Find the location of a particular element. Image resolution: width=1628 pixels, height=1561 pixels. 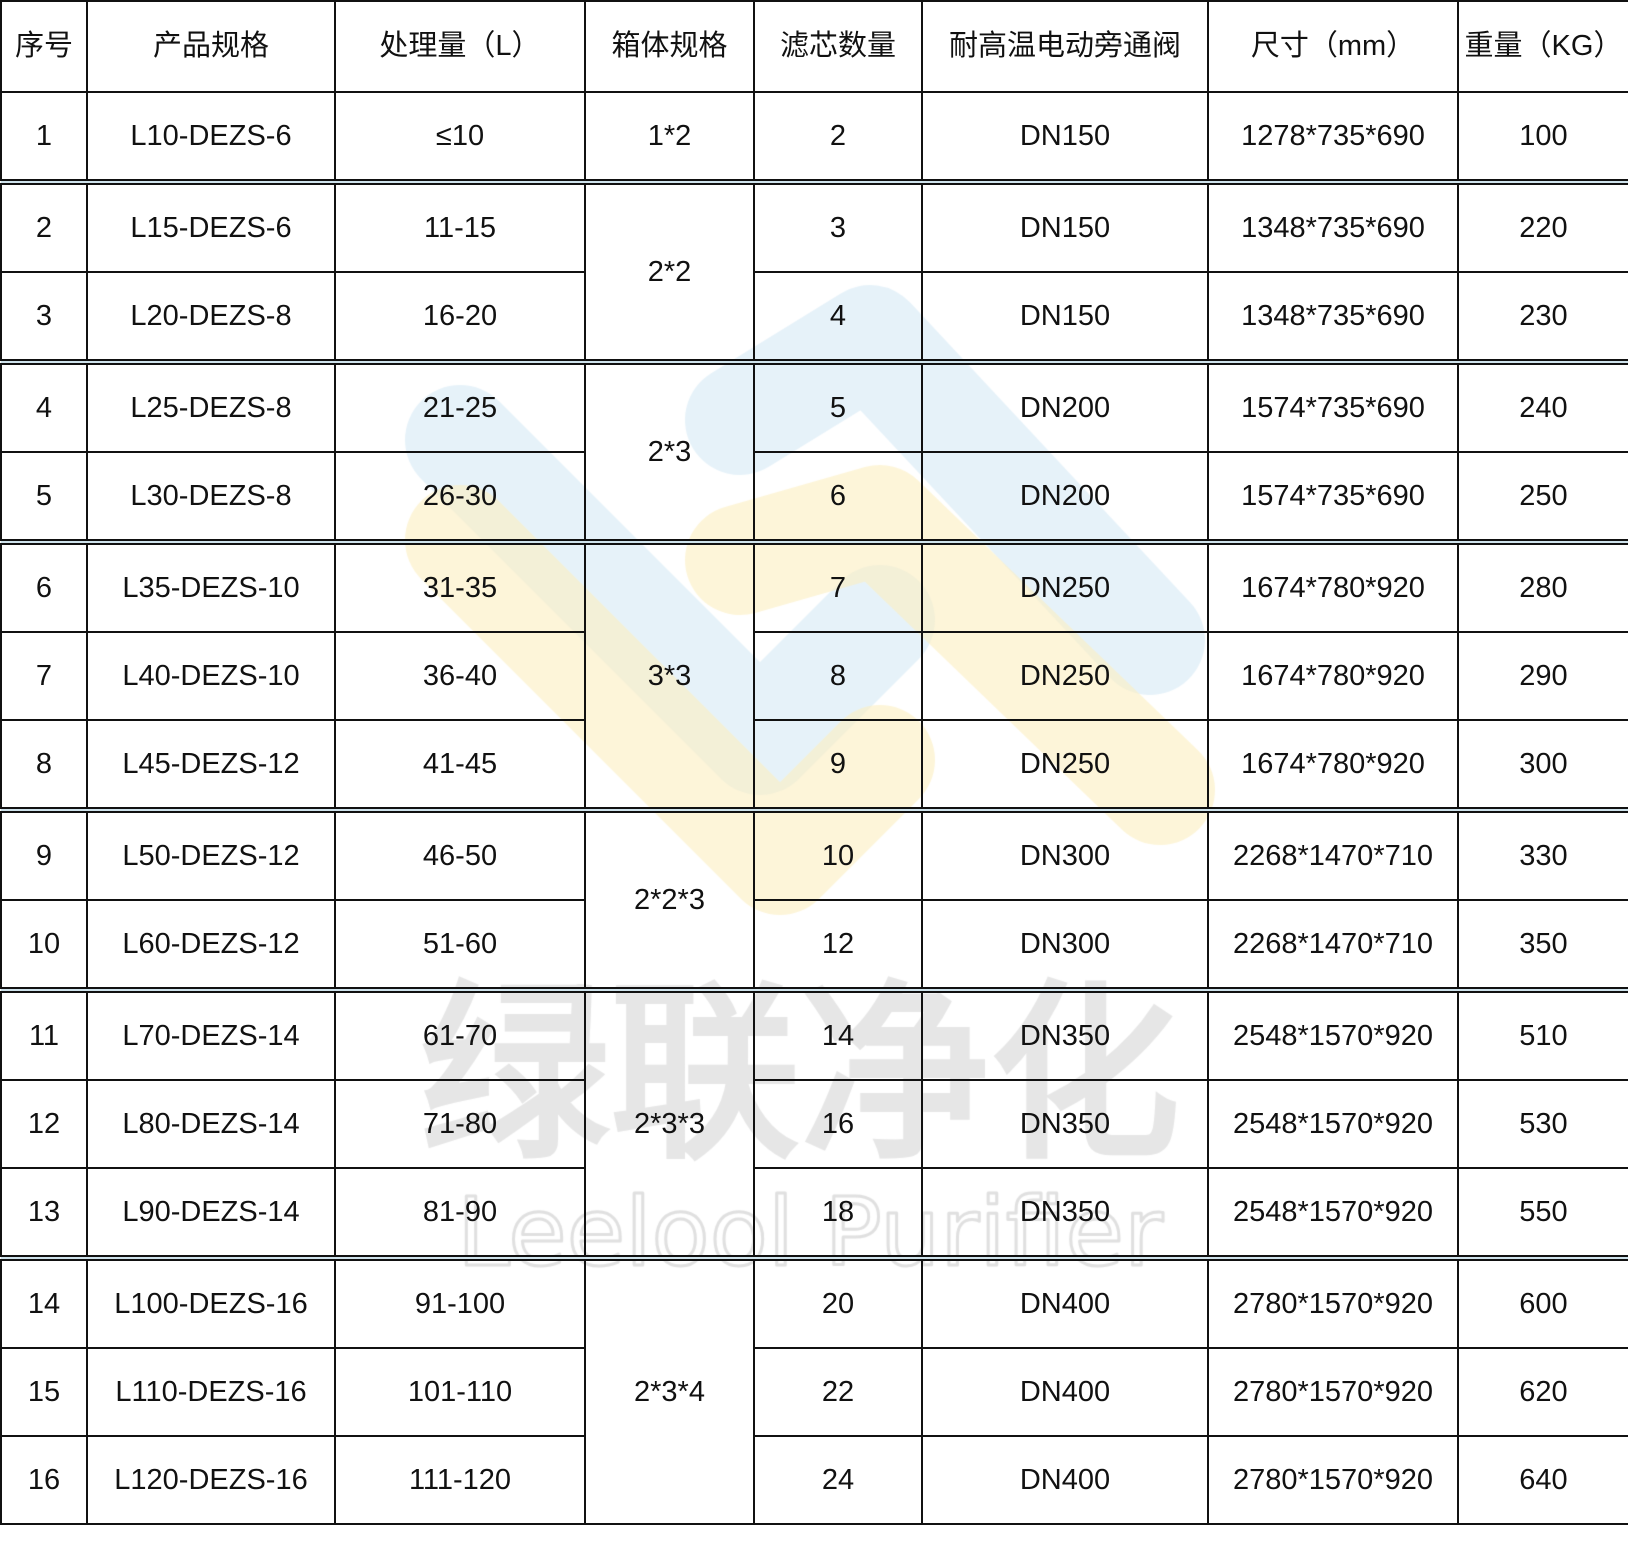

header-model: 产品规格 is located at coordinates (211, 46).